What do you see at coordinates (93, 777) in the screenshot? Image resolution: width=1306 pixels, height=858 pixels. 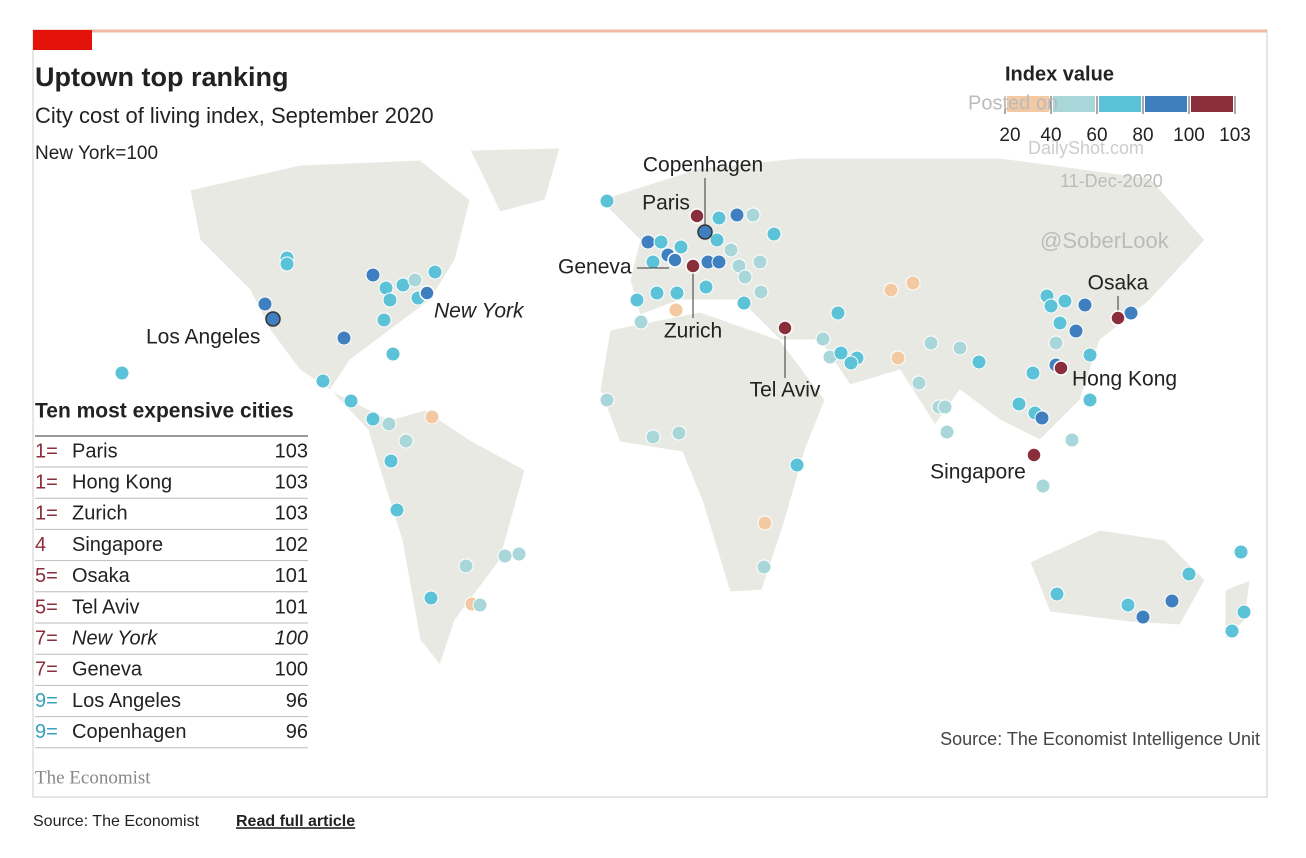 I see `brand: The Economist` at bounding box center [93, 777].